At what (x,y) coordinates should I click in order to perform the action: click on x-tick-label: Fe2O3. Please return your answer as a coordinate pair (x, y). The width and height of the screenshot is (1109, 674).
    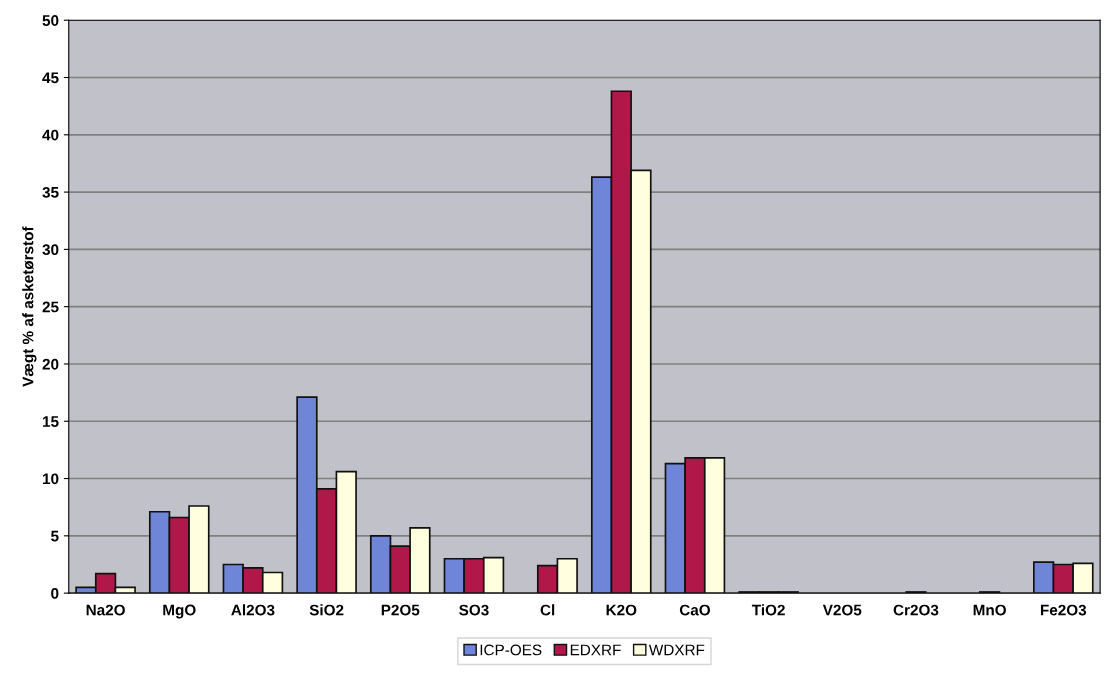
    Looking at the image, I should click on (1063, 610).